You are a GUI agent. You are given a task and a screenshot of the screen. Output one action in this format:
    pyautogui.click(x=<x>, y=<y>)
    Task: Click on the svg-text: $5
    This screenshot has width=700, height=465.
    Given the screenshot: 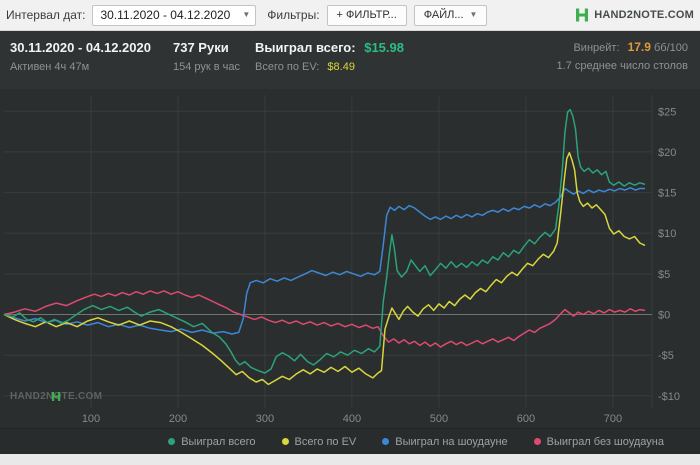 What is the action you would take?
    pyautogui.click(x=664, y=275)
    